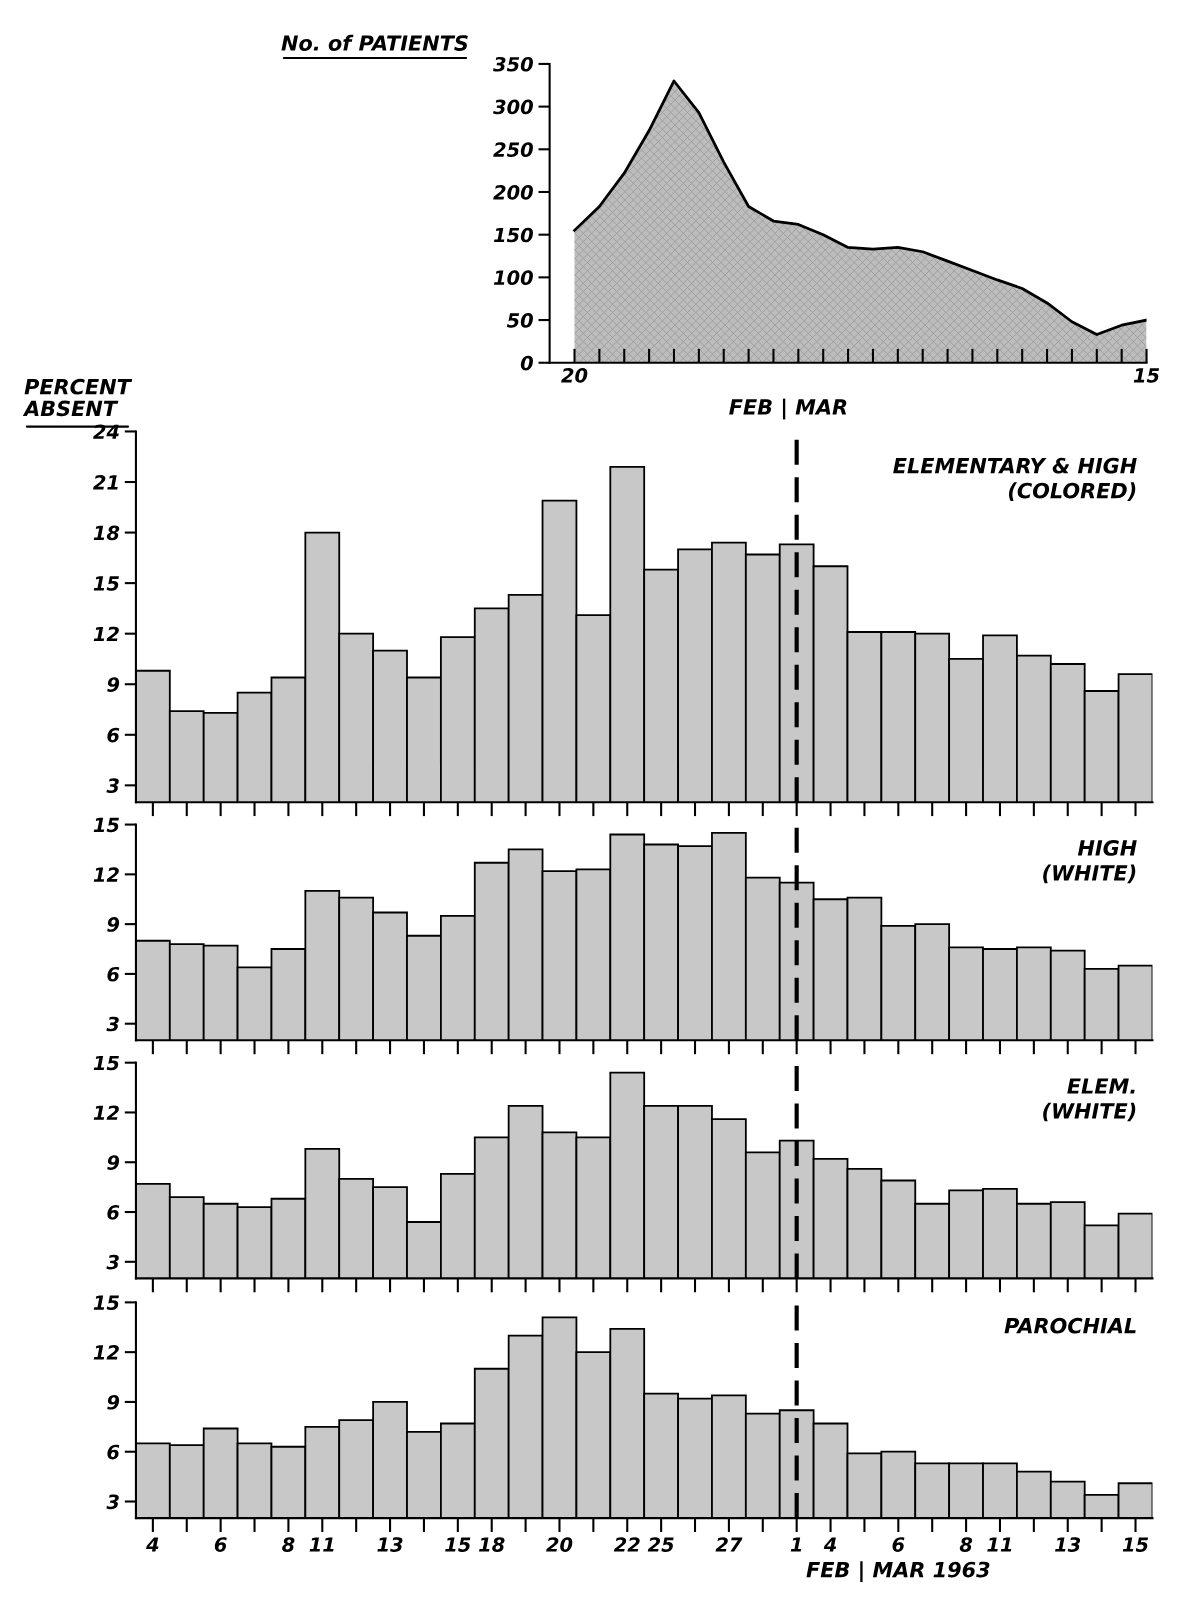 This screenshot has height=1598, width=1182. I want to click on y-axis-title: No. of PATIENTS, so click(374, 42).